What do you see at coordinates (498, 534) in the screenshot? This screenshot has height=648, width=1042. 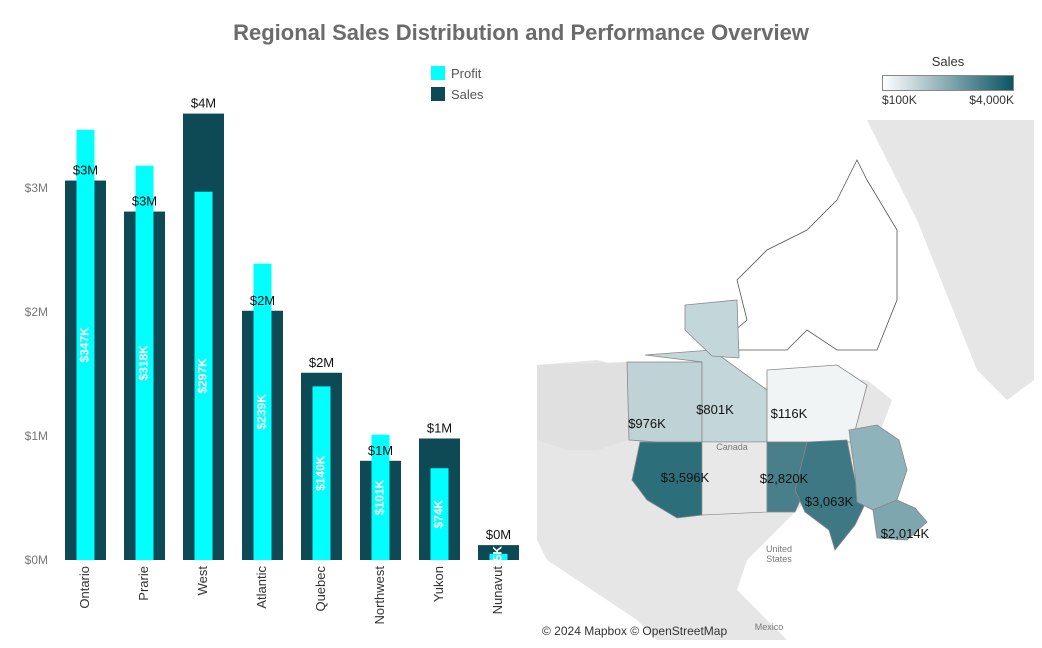 I see `sales-data-label: $0M` at bounding box center [498, 534].